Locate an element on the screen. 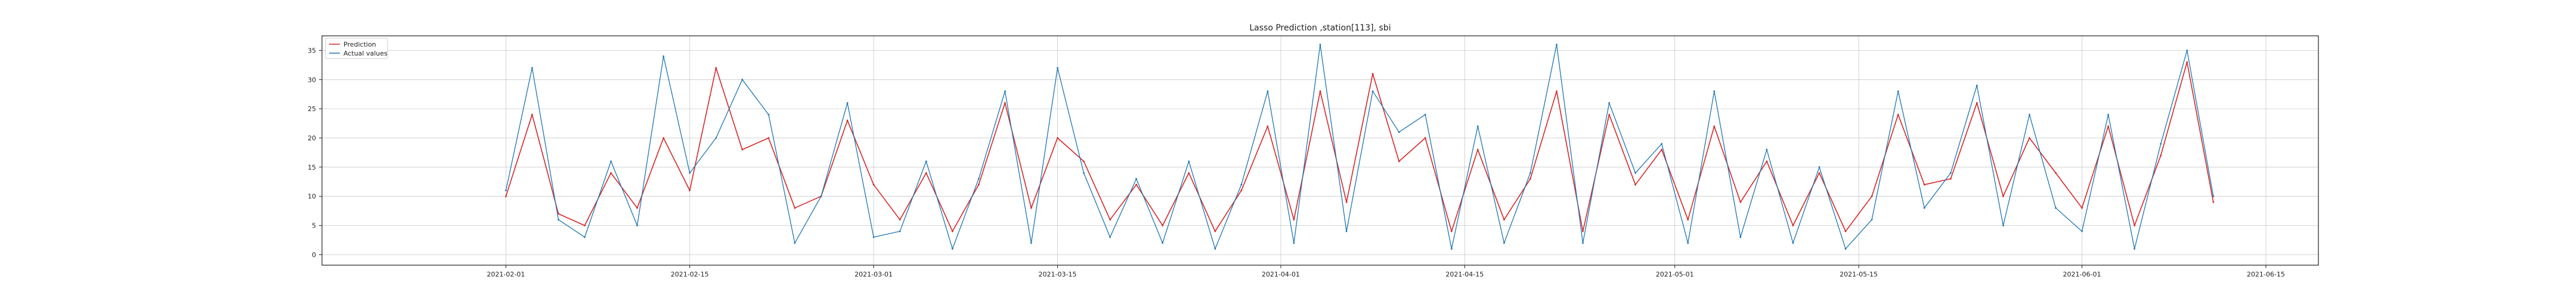 Image resolution: width=2576 pixels, height=301 pixels. y-tick-label: 5 is located at coordinates (314, 226).